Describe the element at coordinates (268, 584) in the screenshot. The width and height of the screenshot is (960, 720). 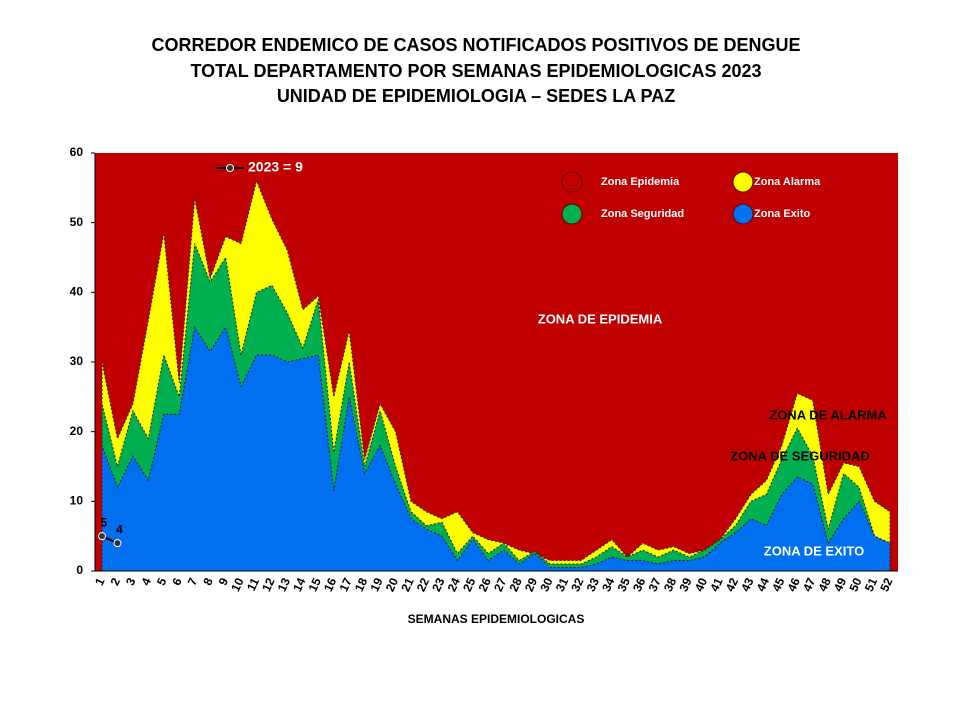
I see `x-tick-label: 12` at that location.